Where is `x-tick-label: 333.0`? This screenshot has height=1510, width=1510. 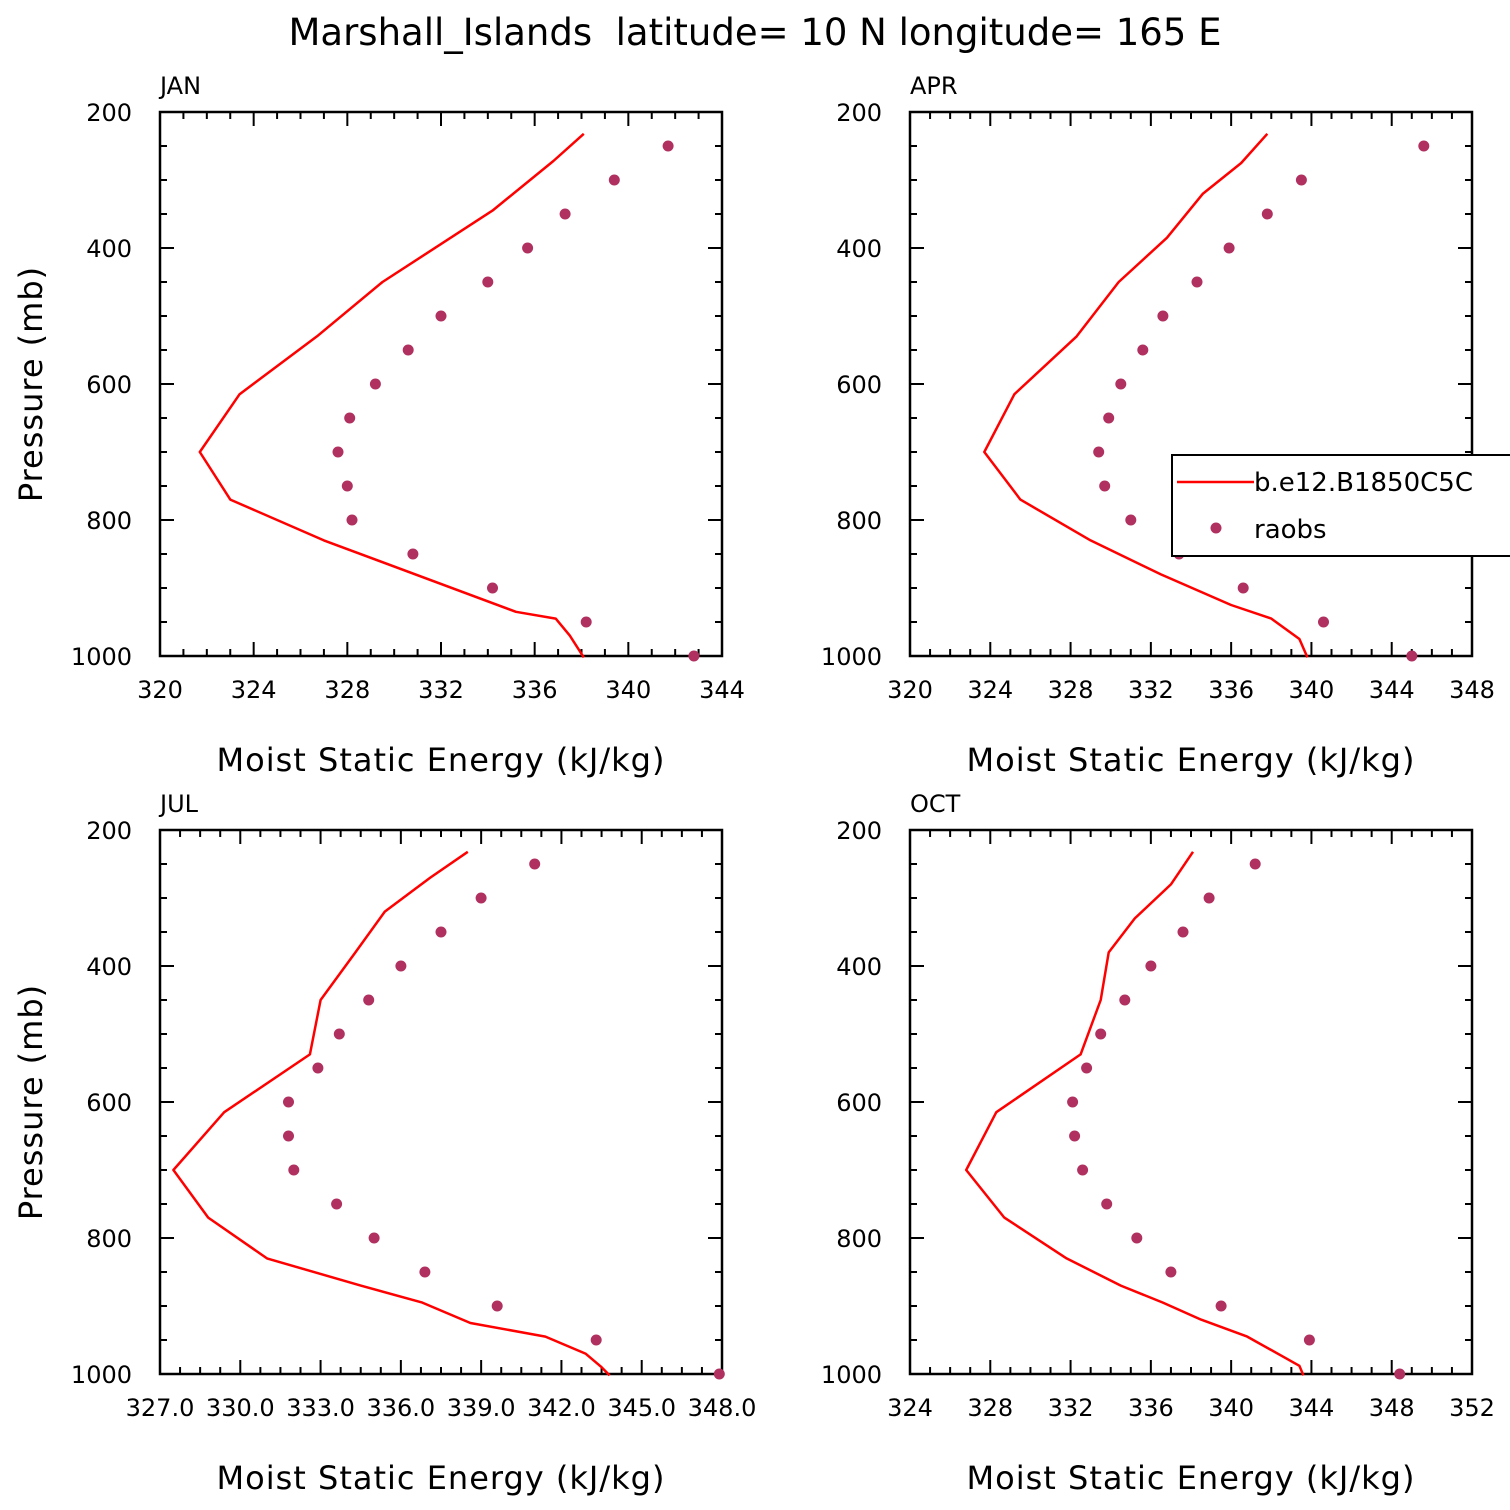
x-tick-label: 333.0 is located at coordinates (320, 1408).